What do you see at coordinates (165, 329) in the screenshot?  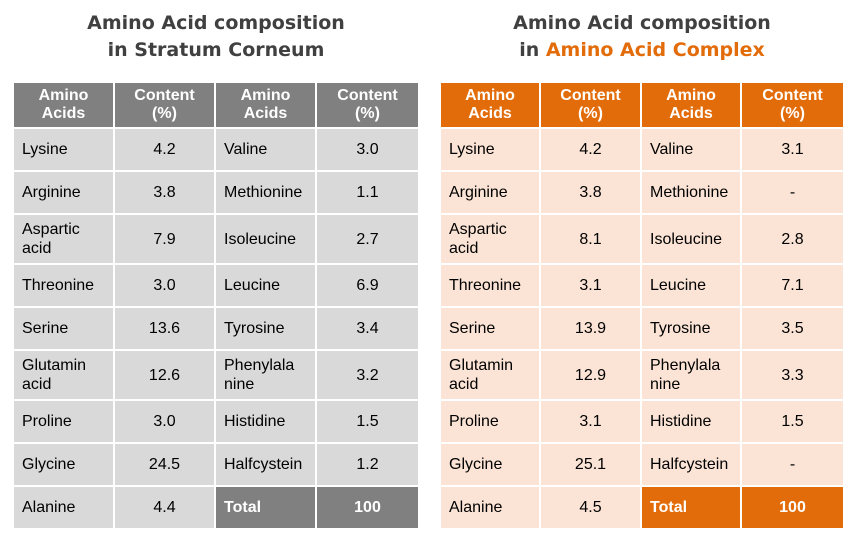 I see `content-cell: 13.6` at bounding box center [165, 329].